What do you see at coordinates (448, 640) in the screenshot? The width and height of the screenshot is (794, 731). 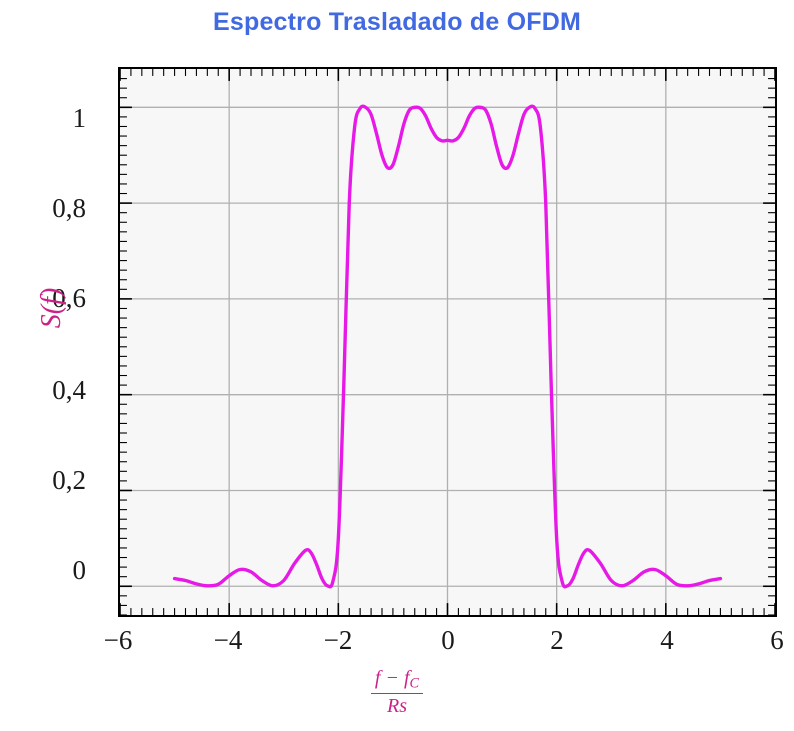 I see `x-tick-label-0: 0` at bounding box center [448, 640].